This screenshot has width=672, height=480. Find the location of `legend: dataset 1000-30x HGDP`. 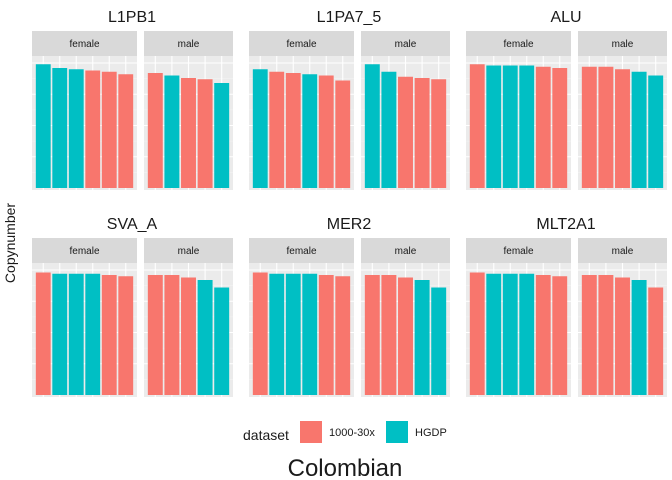

legend: dataset 1000-30x HGDP is located at coordinates (345, 432).